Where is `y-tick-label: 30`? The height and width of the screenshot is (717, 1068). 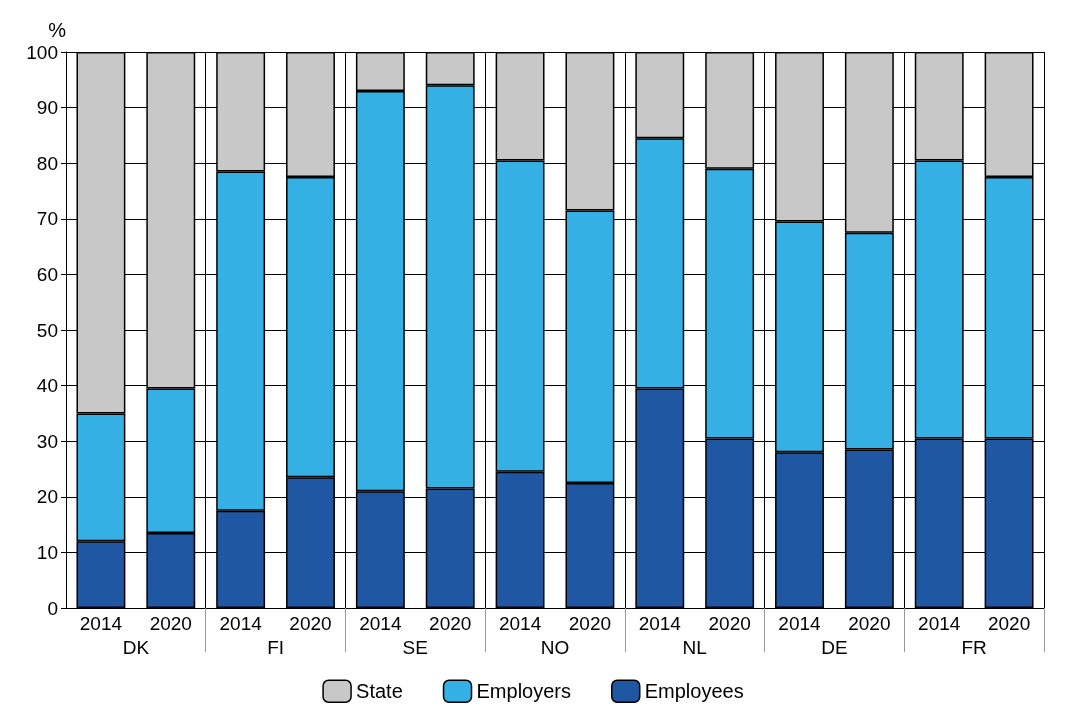 y-tick-label: 30 is located at coordinates (47, 441).